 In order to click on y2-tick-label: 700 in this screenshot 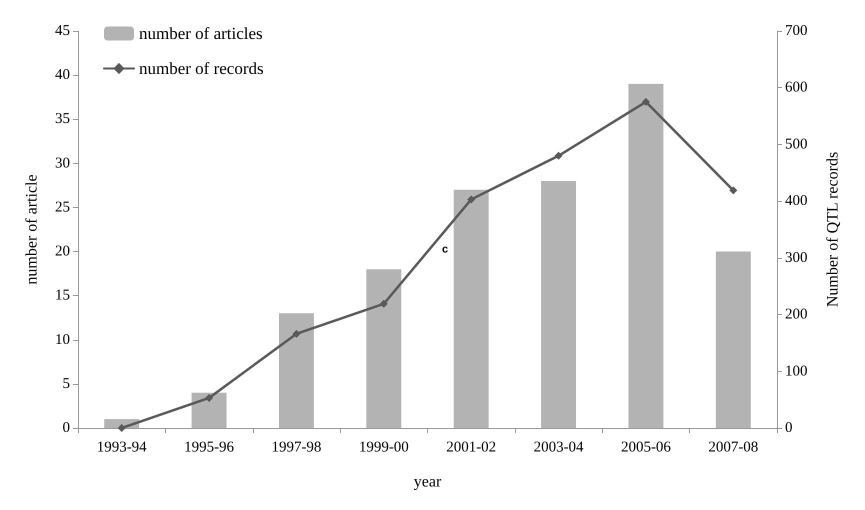, I will do `click(796, 31)`.